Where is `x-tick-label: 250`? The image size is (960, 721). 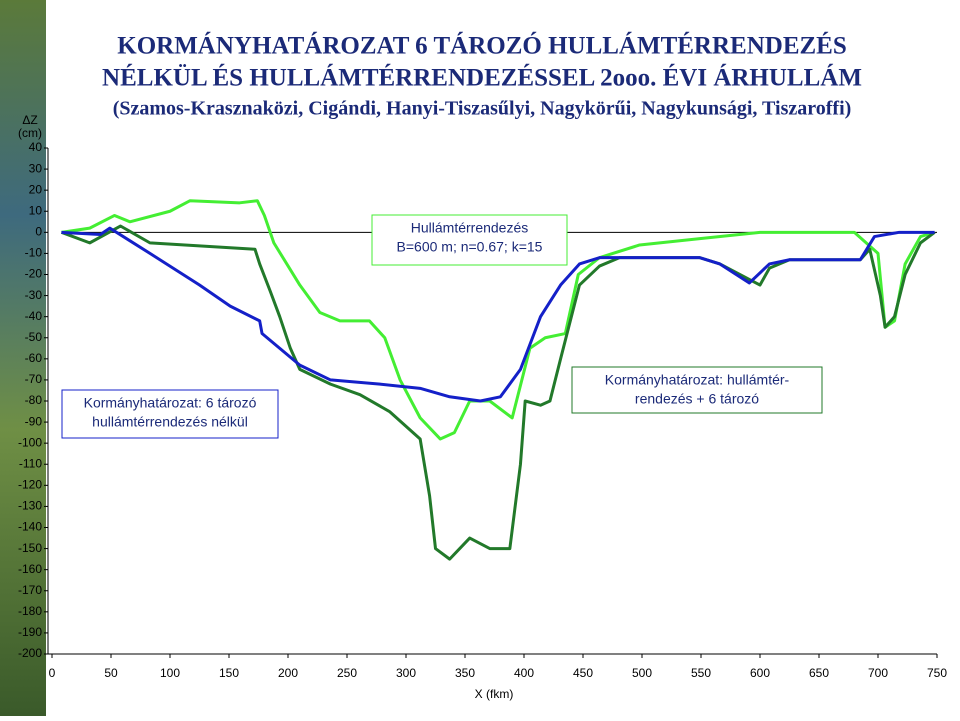 x-tick-label: 250 is located at coordinates (347, 673).